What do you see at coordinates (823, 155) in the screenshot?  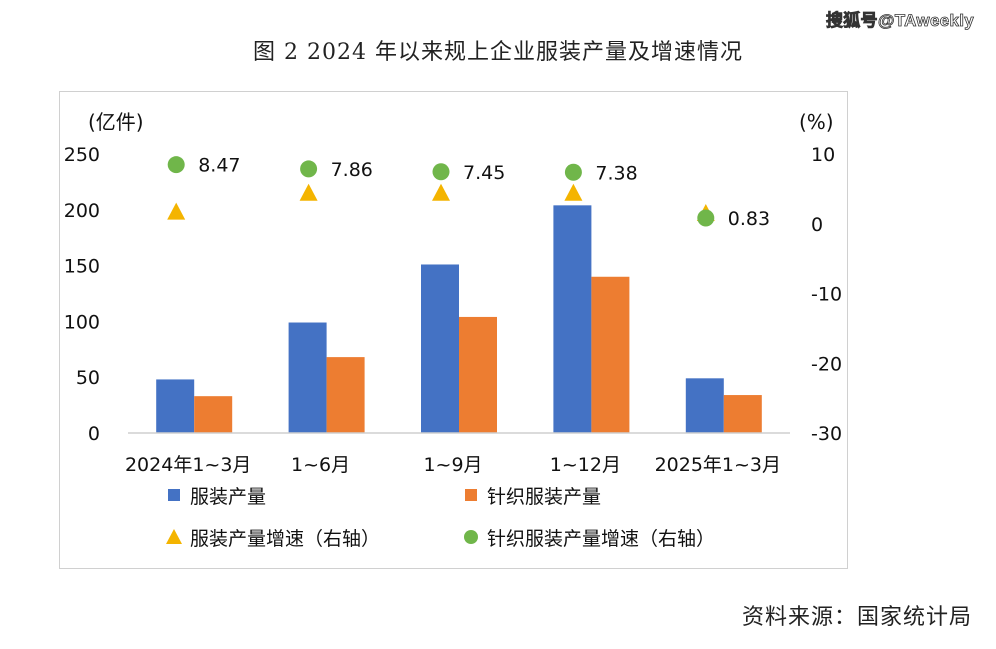 I see `right-tick-label: 10` at bounding box center [823, 155].